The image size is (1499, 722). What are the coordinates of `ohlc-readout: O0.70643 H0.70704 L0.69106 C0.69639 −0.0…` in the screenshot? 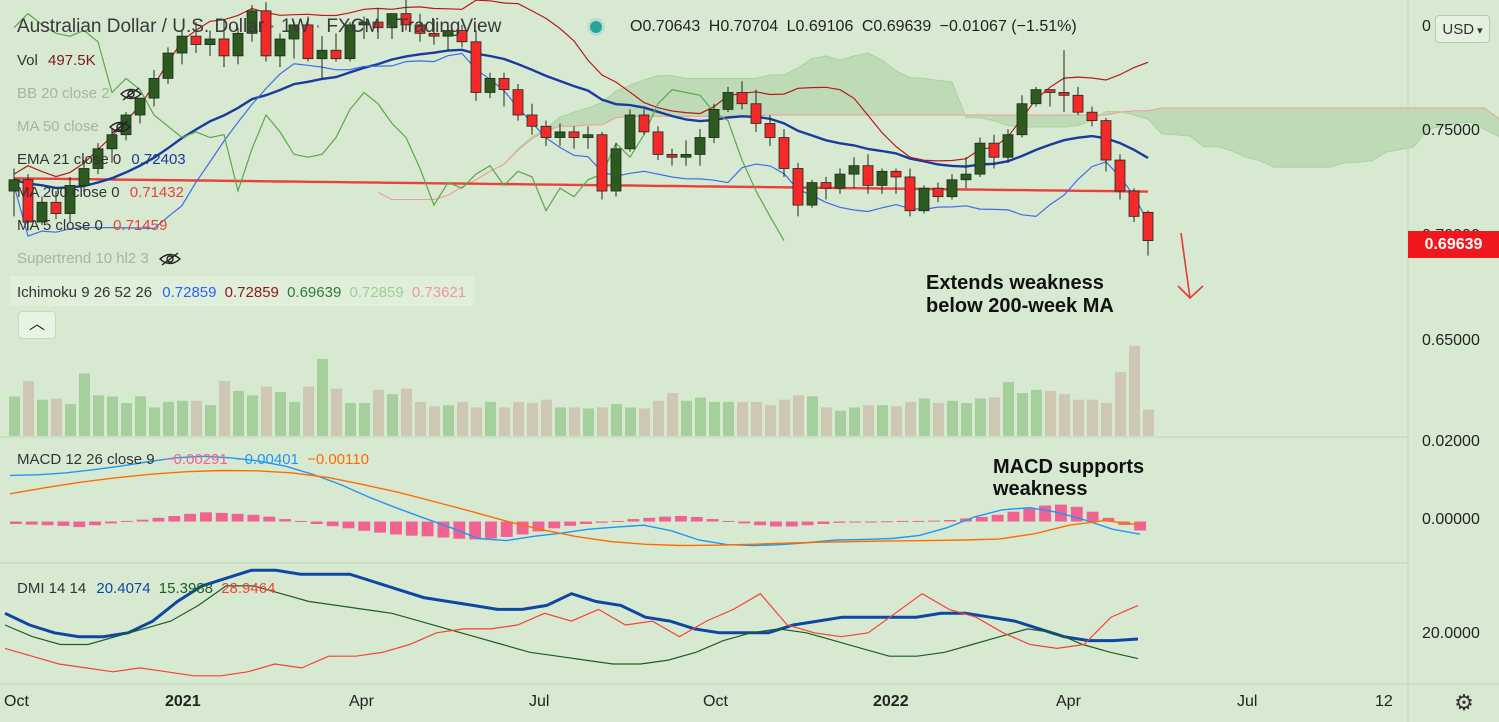 It's located at (853, 27).